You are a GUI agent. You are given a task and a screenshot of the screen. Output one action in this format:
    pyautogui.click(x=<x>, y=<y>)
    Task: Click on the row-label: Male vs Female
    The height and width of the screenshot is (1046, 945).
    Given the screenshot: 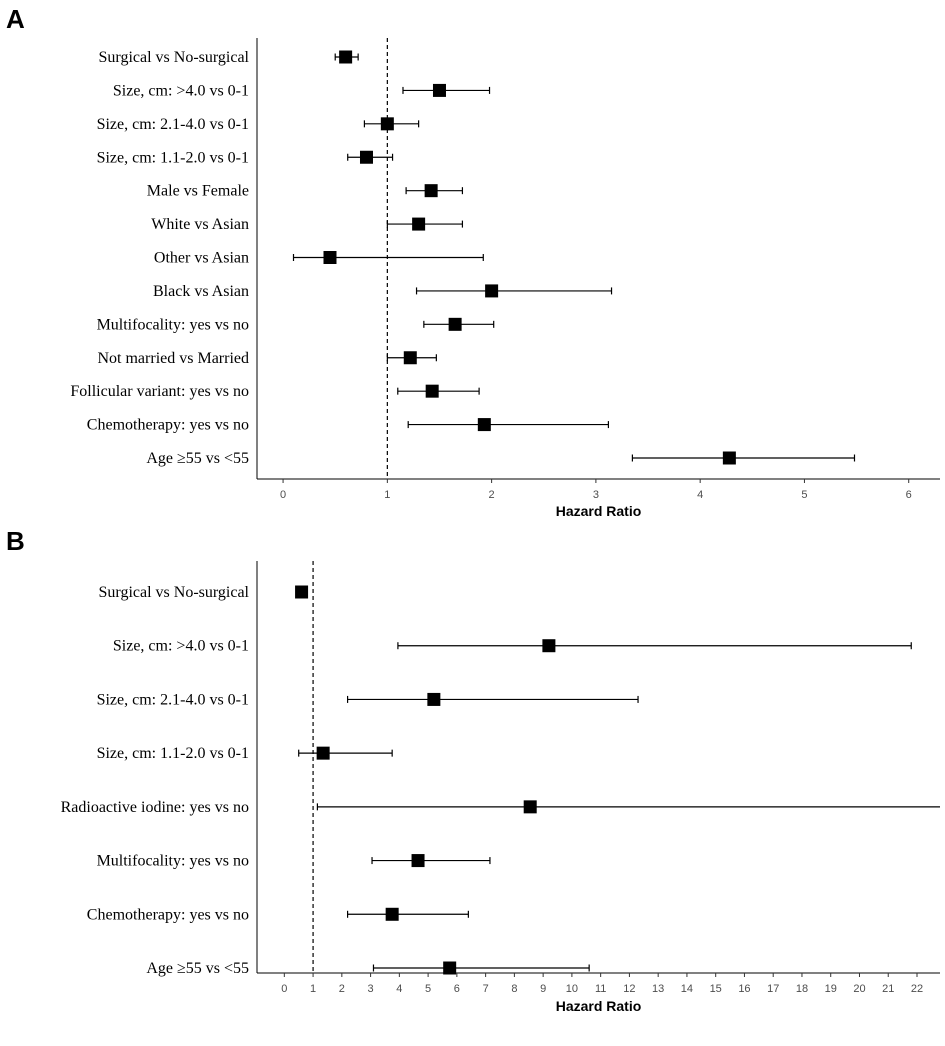 What is the action you would take?
    pyautogui.click(x=198, y=191)
    